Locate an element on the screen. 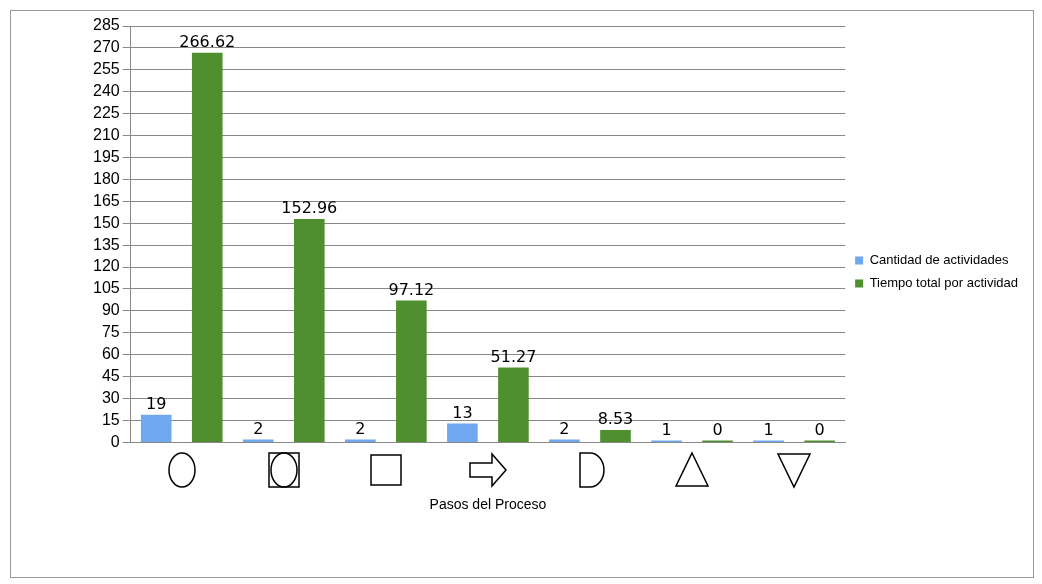  data-label: 266.62 is located at coordinates (207, 42).